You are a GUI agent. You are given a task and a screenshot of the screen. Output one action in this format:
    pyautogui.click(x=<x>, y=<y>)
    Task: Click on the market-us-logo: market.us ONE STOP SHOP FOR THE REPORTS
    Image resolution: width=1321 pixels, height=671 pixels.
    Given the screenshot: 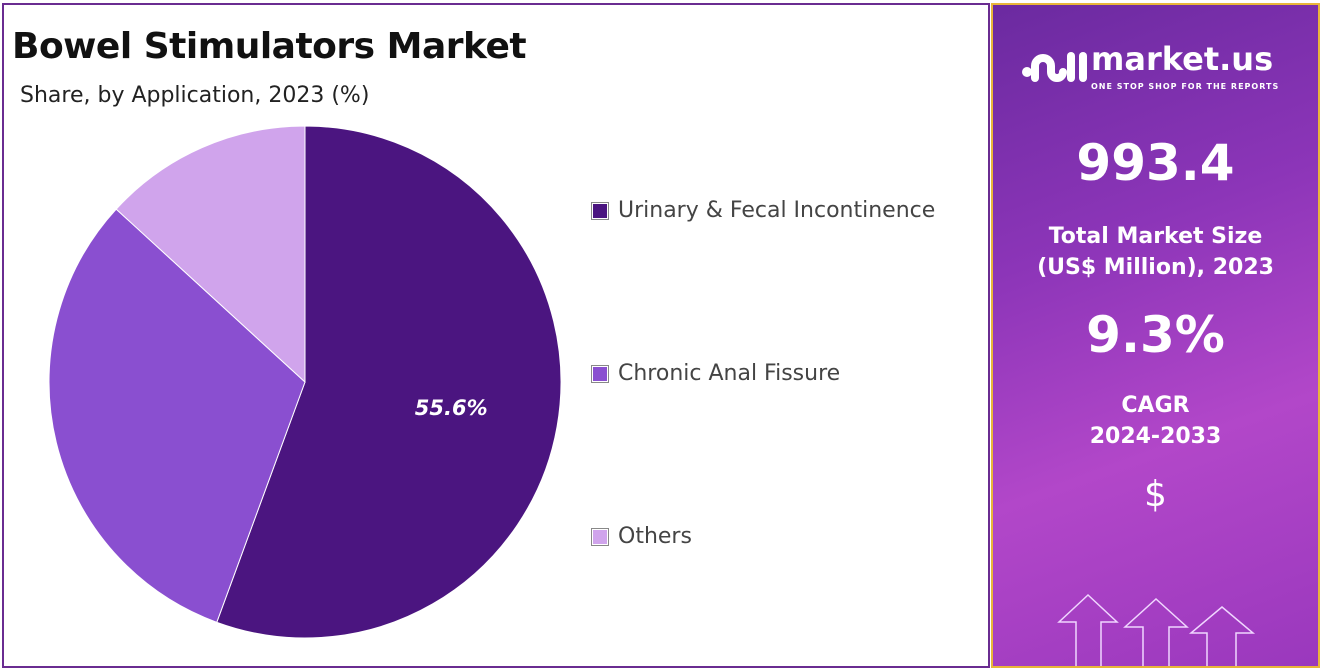 What is the action you would take?
    pyautogui.click(x=1150, y=65)
    